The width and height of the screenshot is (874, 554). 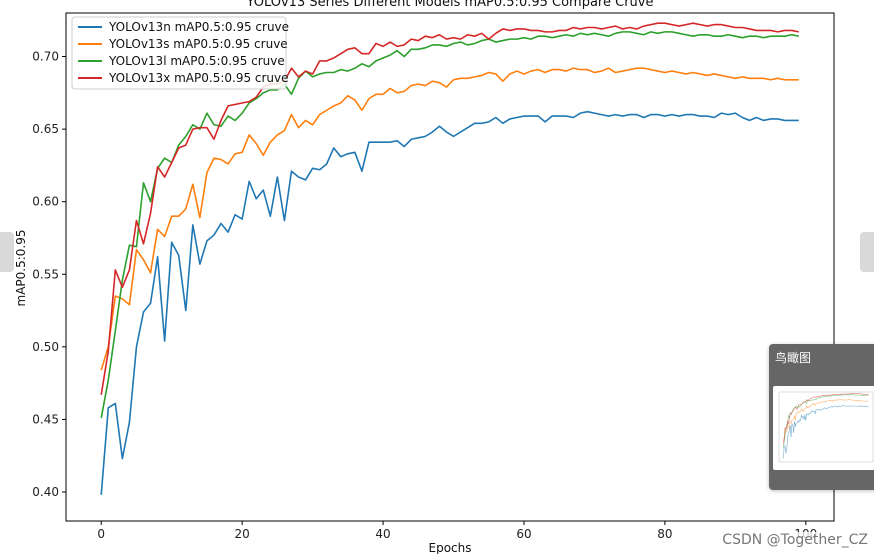 I want to click on overview-panel: 鸟瞰图, so click(x=821, y=417).